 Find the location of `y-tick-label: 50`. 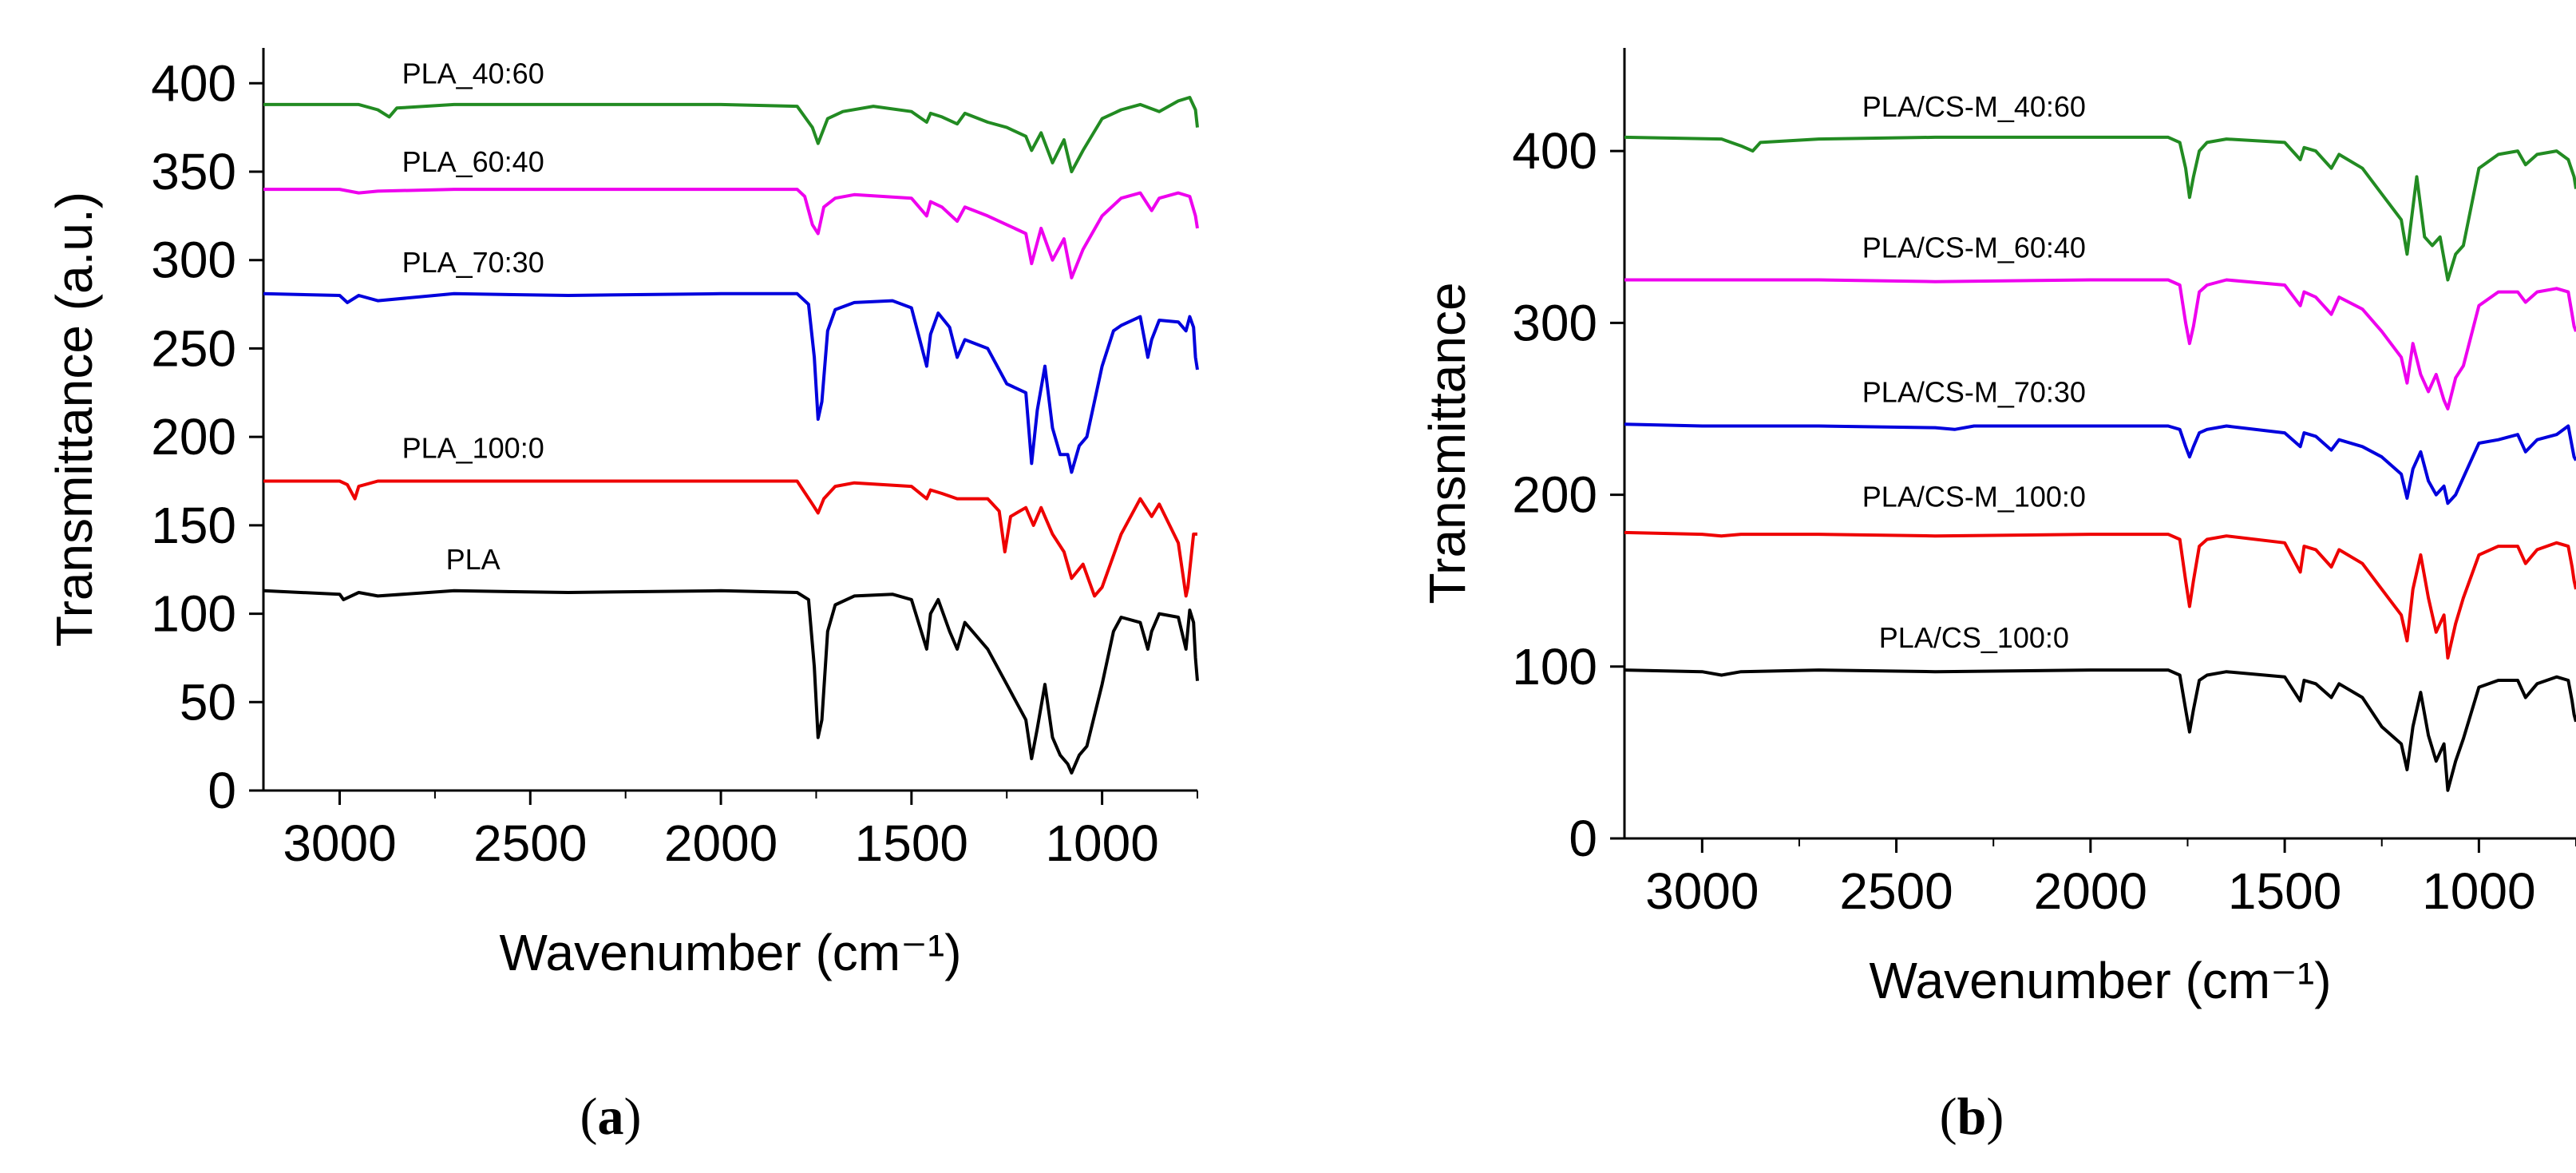

y-tick-label: 50 is located at coordinates (208, 702).